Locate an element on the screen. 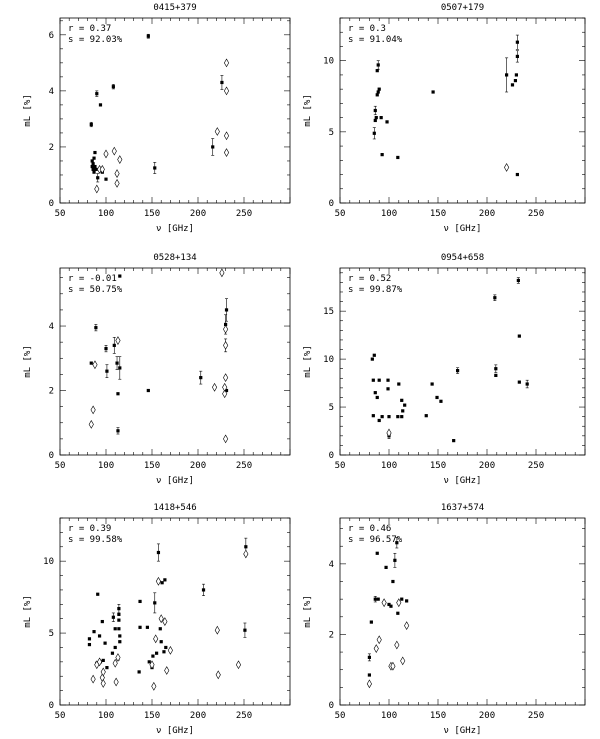 Image resolution: width=600 pixels, height=739 pixels. y-tick-label: 6 is located at coordinates (51, 36).